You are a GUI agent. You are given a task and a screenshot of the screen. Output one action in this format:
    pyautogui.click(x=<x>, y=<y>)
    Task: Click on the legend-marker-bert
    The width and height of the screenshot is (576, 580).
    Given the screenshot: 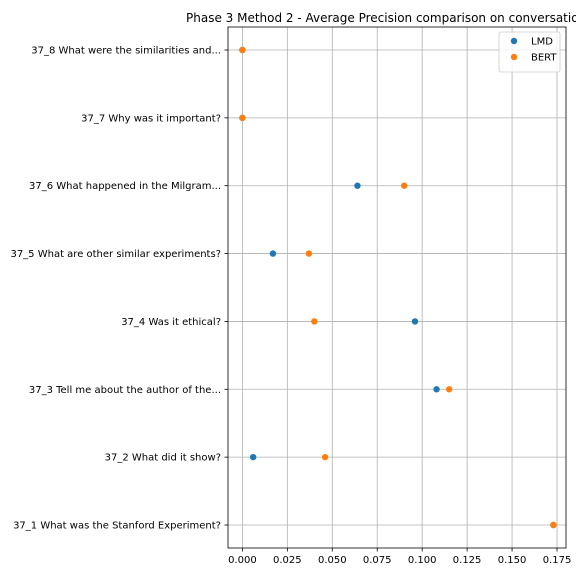 What is the action you would take?
    pyautogui.click(x=514, y=57)
    